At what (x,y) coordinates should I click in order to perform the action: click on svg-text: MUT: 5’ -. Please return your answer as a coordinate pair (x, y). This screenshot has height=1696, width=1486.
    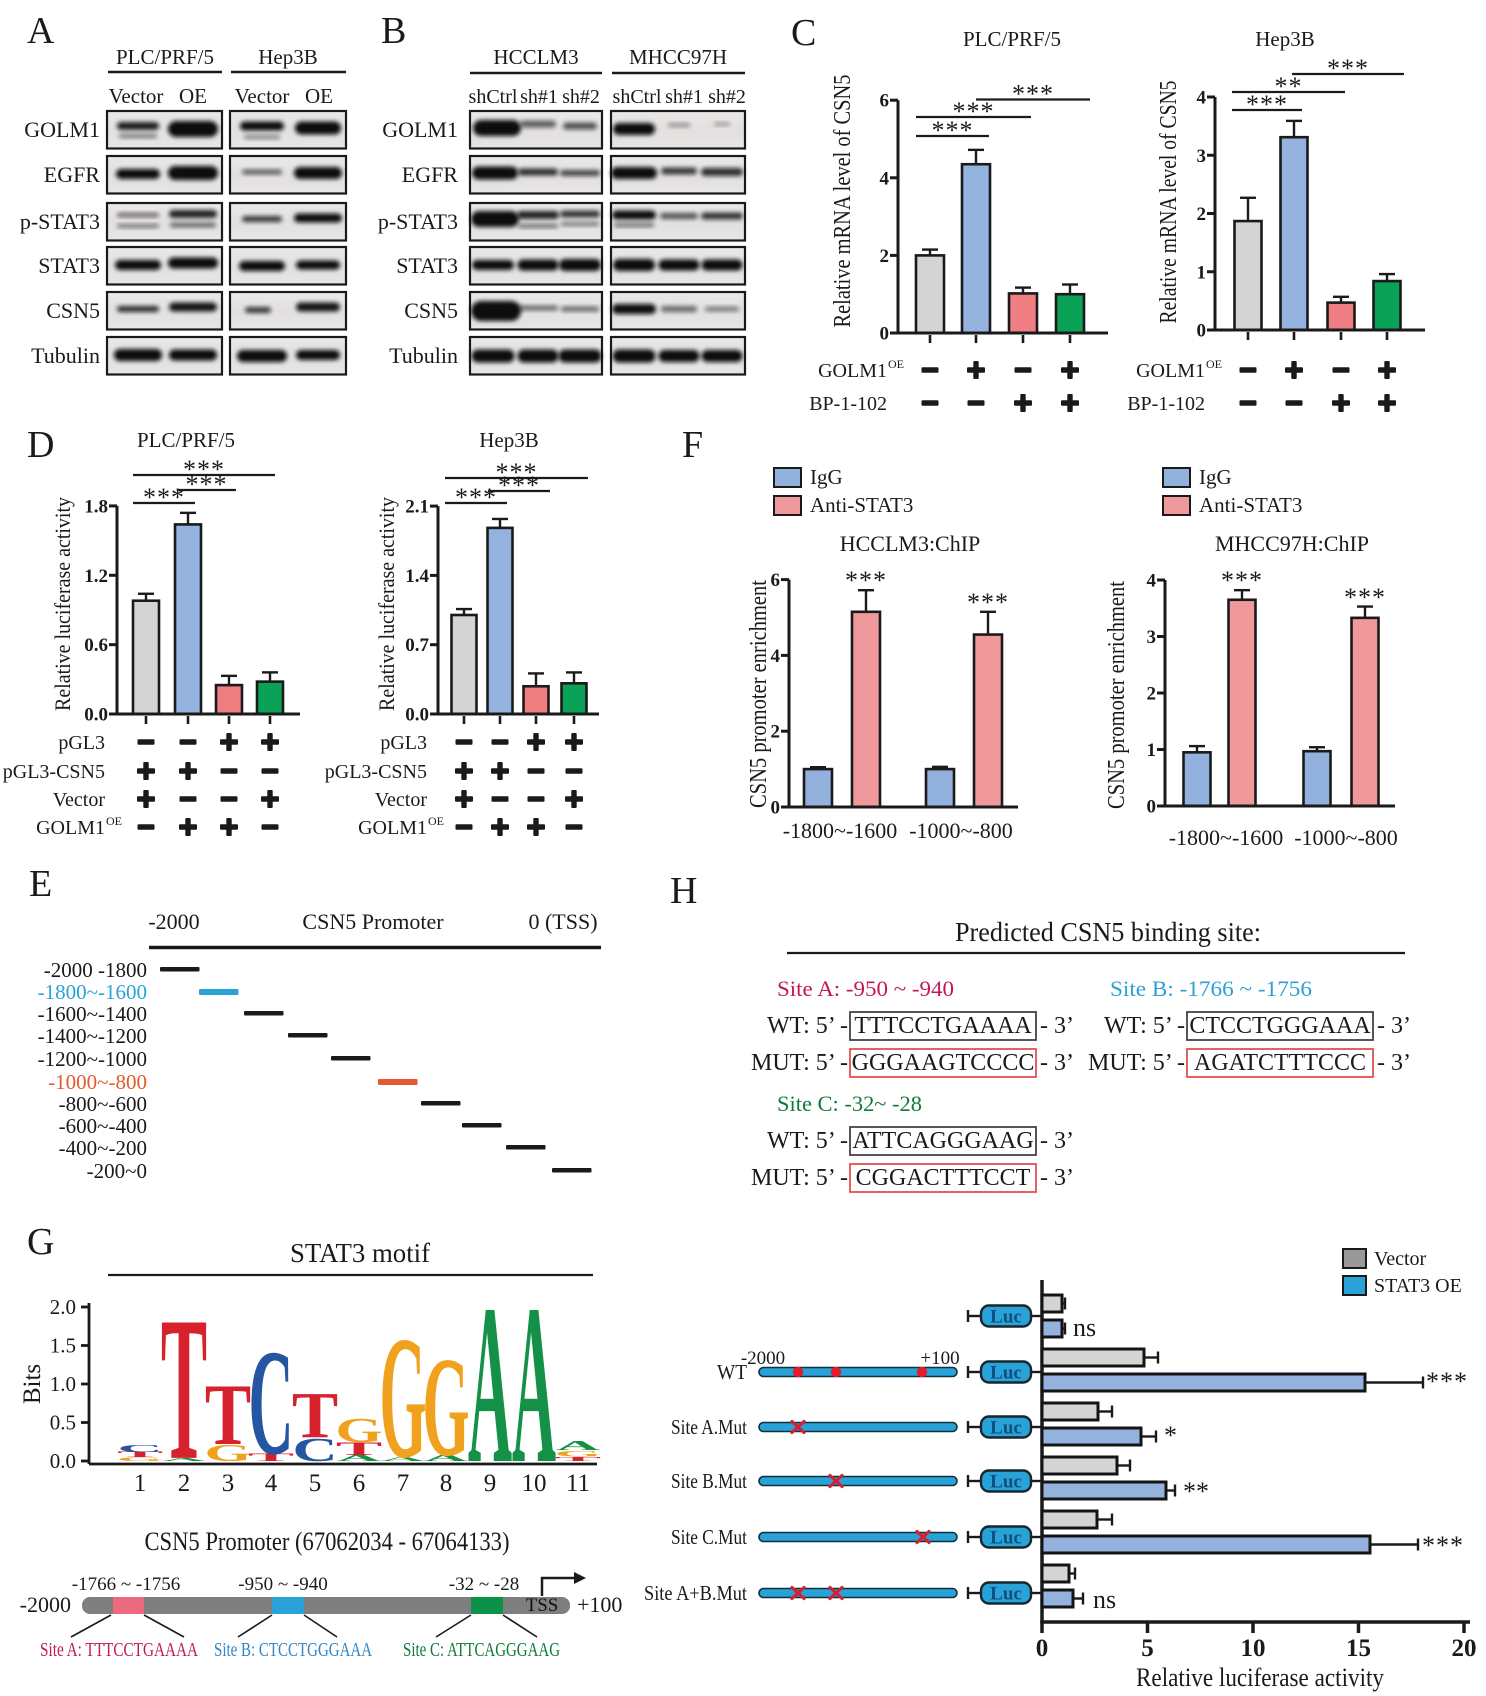
    Looking at the image, I should click on (799, 1063).